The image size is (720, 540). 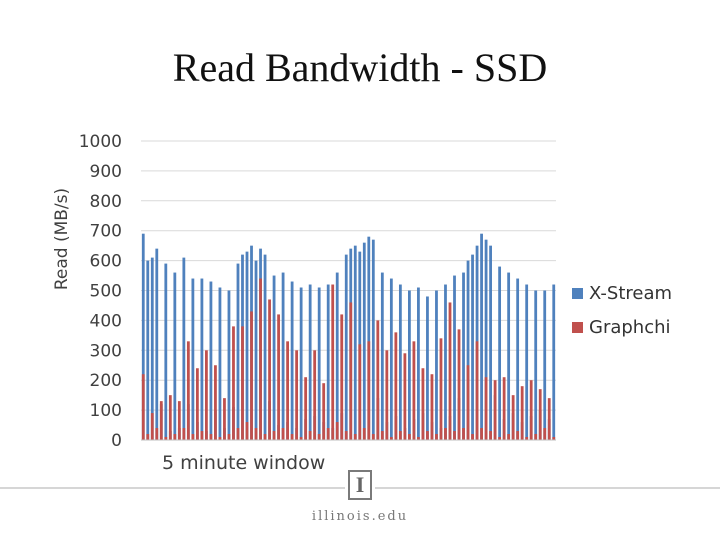 I want to click on x-axis-label: 5 minute window, so click(x=244, y=463).